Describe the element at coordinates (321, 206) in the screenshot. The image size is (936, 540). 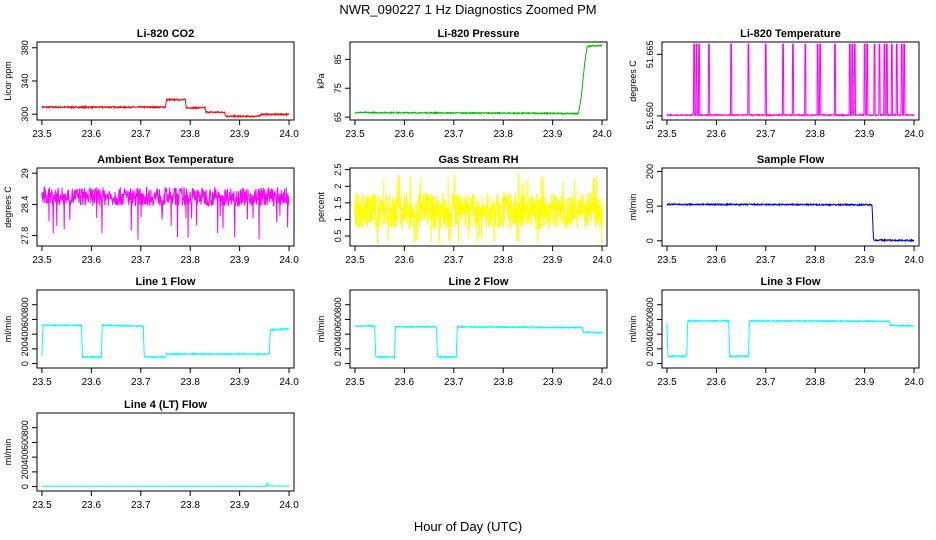
I see `y-axis-label: percent` at that location.